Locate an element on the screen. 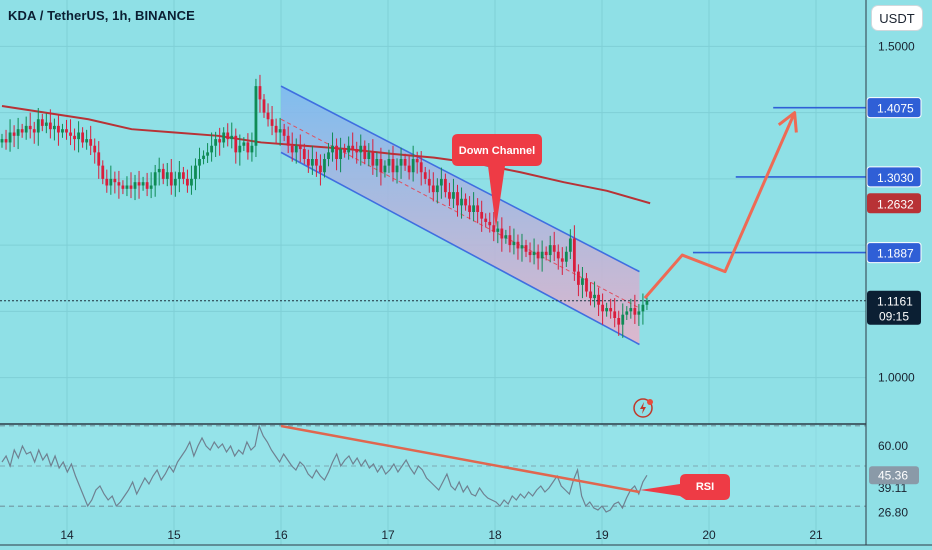 This screenshot has width=932, height=550. symbol-title: KDA / TetherUS, 1h, BINANCE is located at coordinates (101, 15).